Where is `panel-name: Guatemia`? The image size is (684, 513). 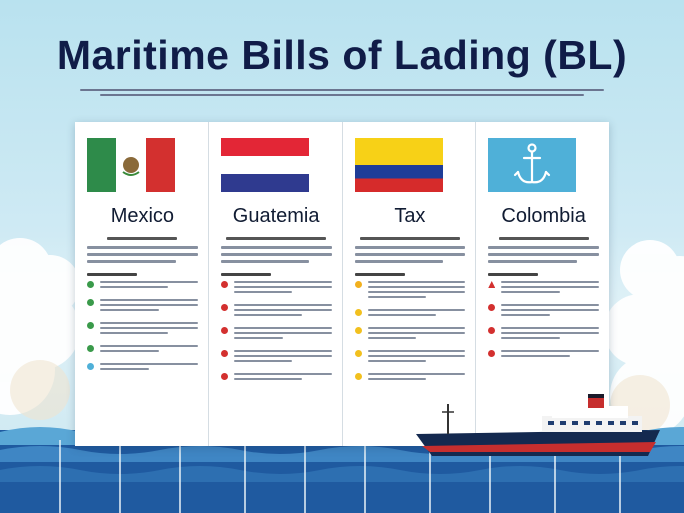 panel-name: Guatemia is located at coordinates (276, 216).